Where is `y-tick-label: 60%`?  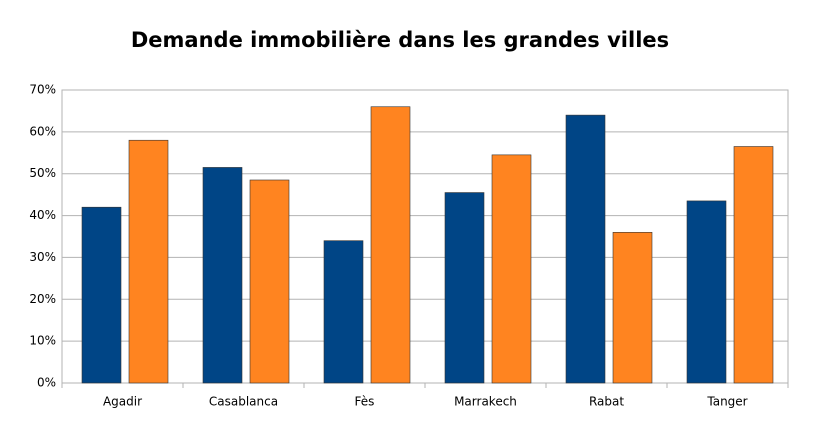
y-tick-label: 60% is located at coordinates (42, 131).